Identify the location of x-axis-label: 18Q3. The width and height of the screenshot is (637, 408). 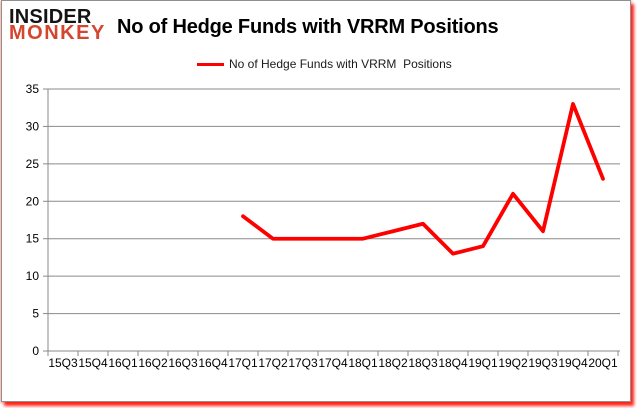
(423, 363).